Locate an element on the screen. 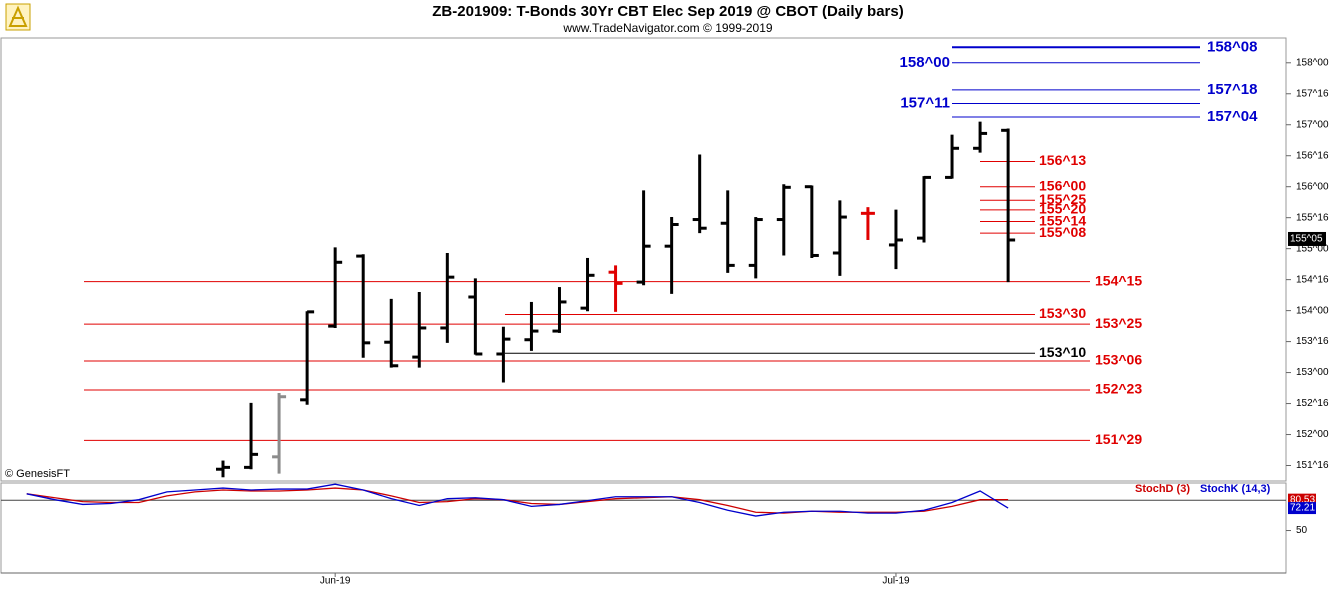 This screenshot has height=591, width=1336. level-label: 155^08 is located at coordinates (1062, 232).